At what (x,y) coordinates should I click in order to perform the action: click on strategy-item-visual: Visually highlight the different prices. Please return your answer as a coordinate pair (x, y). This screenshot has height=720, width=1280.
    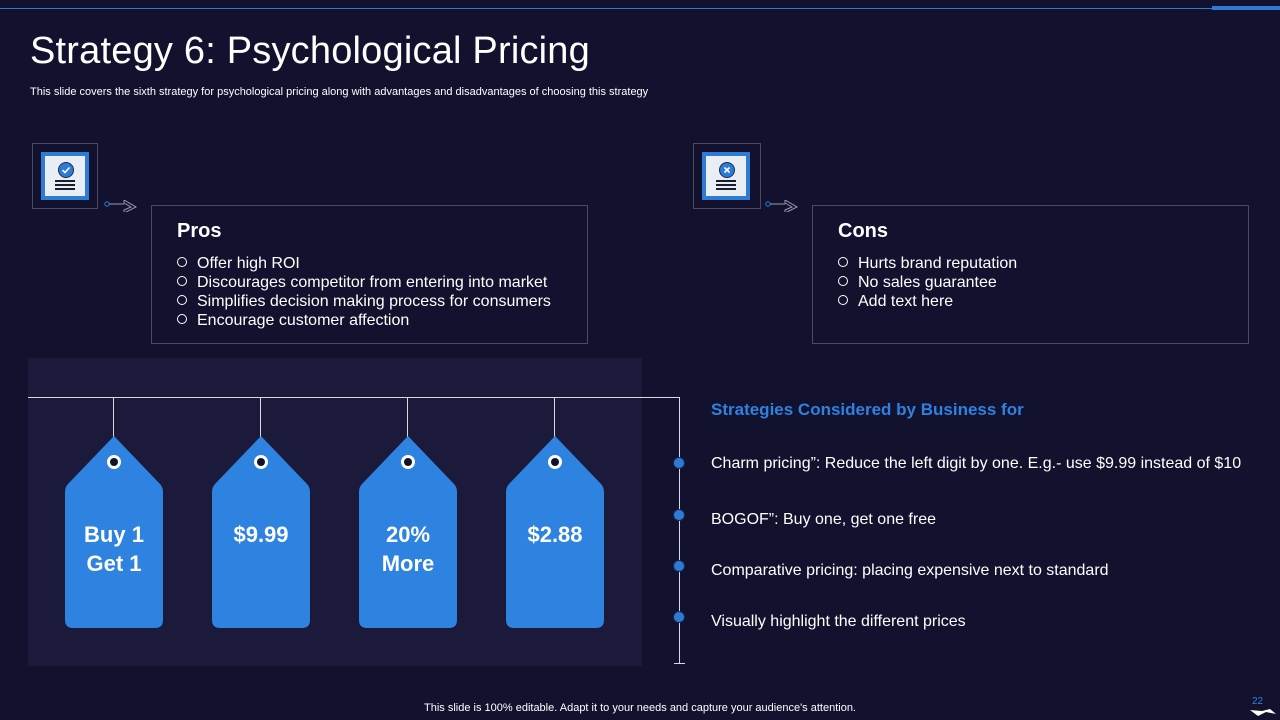
    Looking at the image, I should click on (838, 621).